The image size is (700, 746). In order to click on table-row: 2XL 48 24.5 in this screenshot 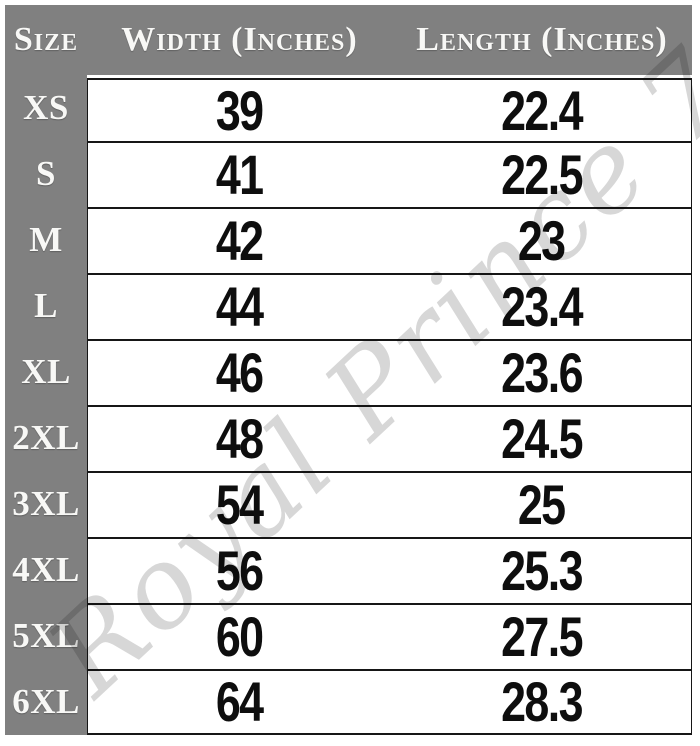, I will do `click(348, 438)`.